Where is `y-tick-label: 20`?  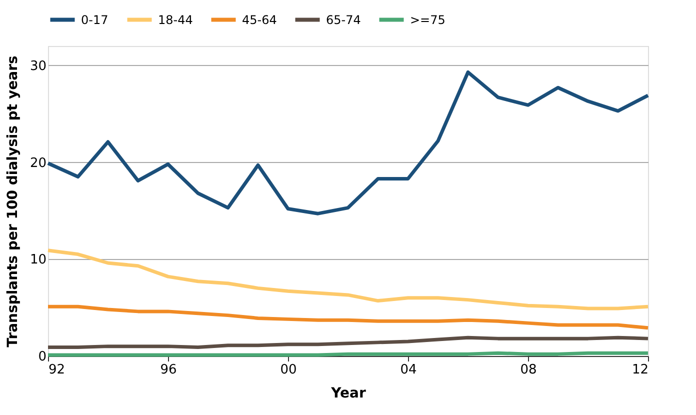 y-tick-label: 20 is located at coordinates (38, 163).